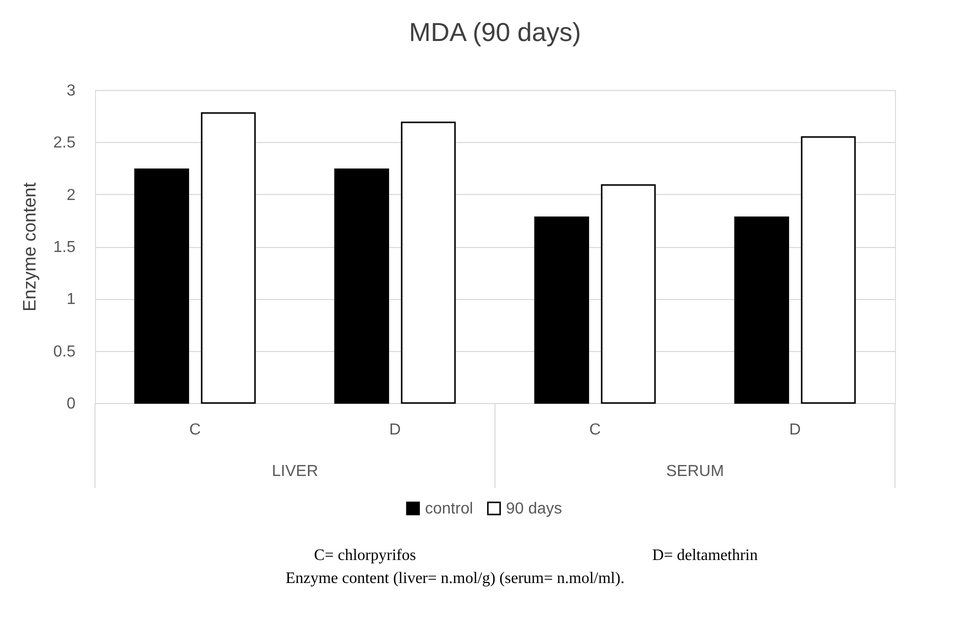 The width and height of the screenshot is (960, 641). I want to click on y-tick-label: 0, so click(71, 404).